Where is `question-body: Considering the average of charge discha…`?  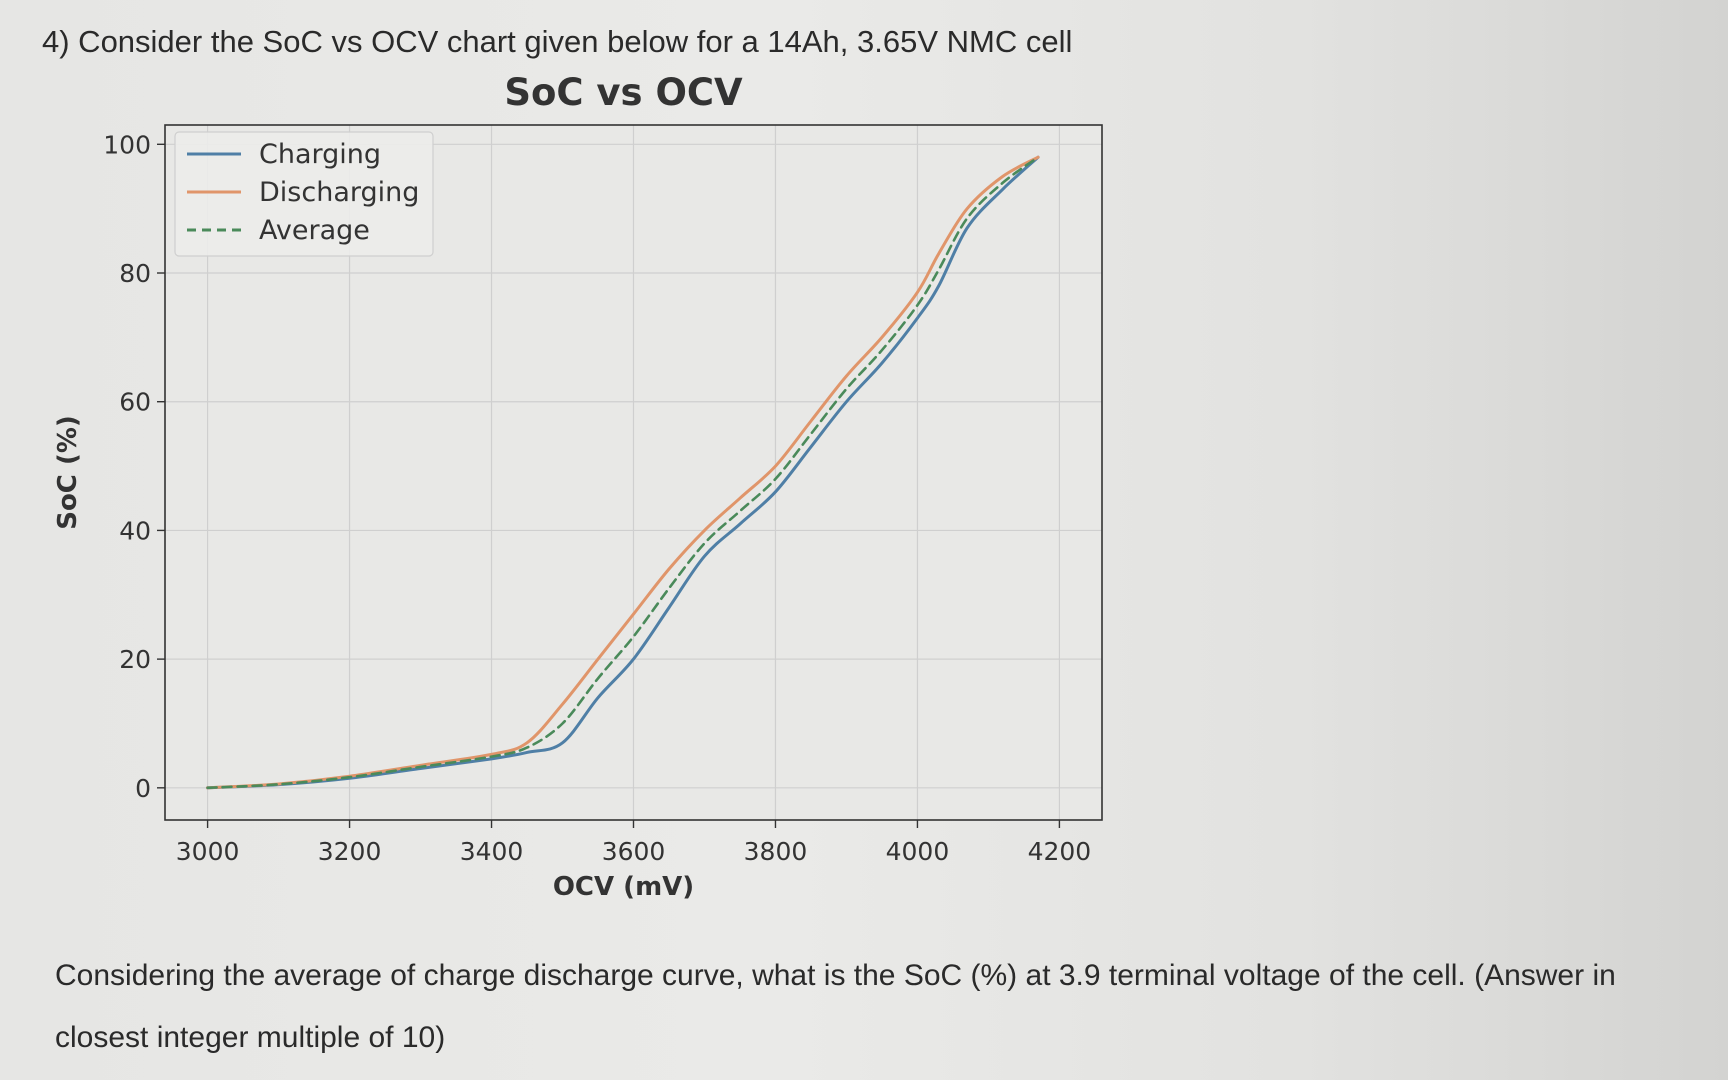 question-body: Considering the average of charge discha… is located at coordinates (835, 1006).